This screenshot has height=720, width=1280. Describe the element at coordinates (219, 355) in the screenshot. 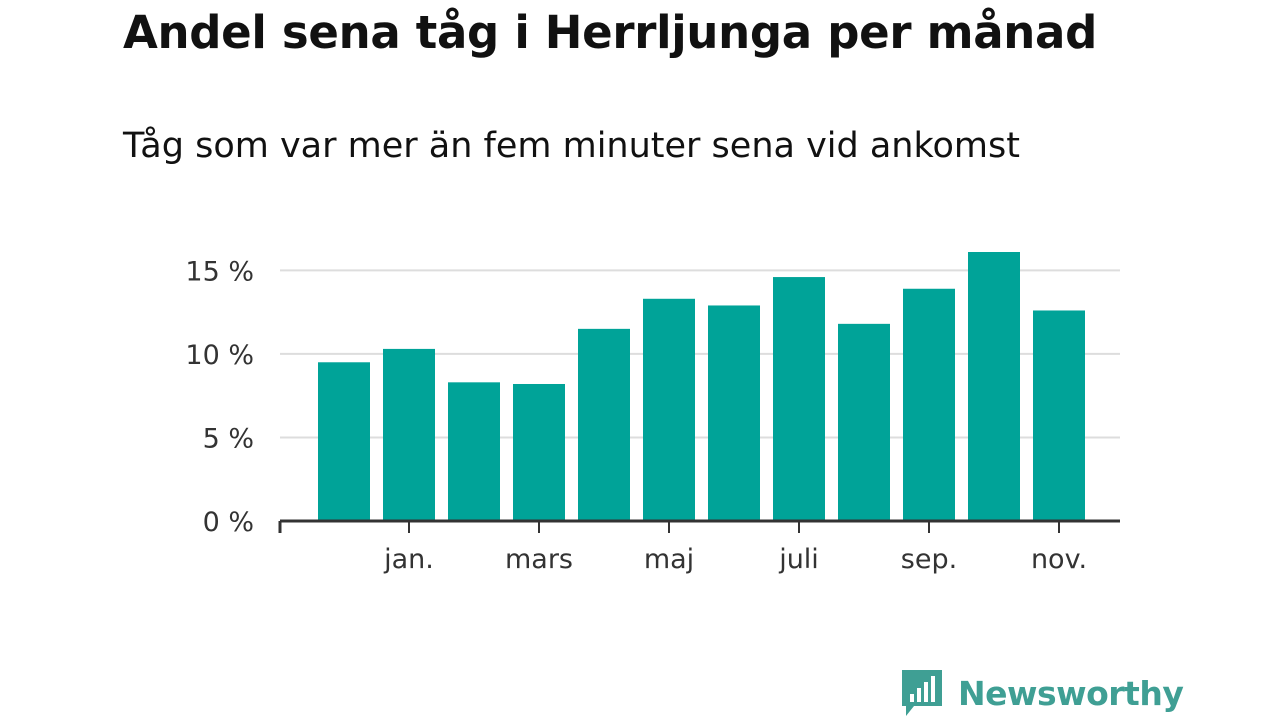

I see `y-tick-label: 10 %` at that location.